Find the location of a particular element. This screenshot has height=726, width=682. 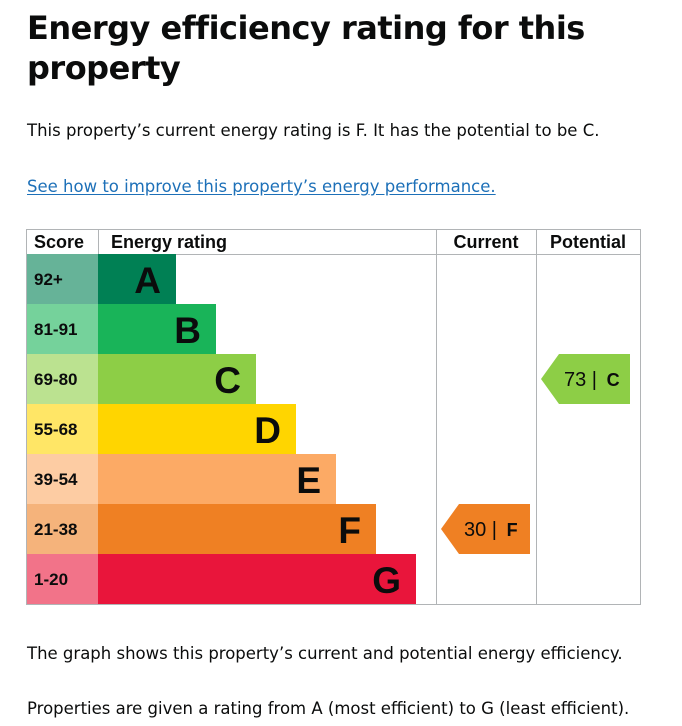

score-label-d: 55-68 is located at coordinates (55, 429).